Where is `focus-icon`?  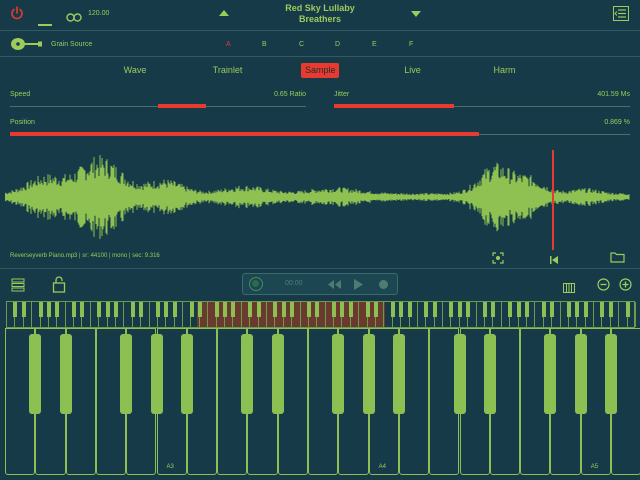 focus-icon is located at coordinates (498, 258).